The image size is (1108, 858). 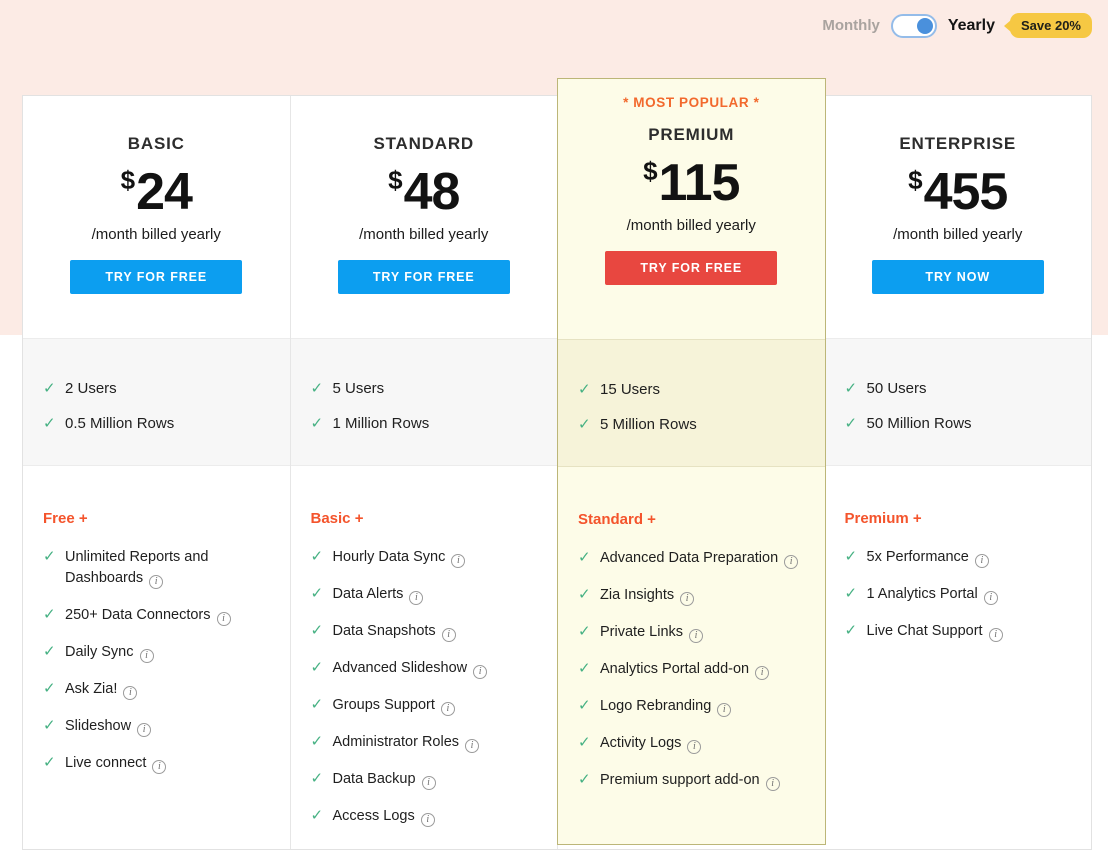 What do you see at coordinates (383, 705) in the screenshot?
I see `feature-label: Groups Support` at bounding box center [383, 705].